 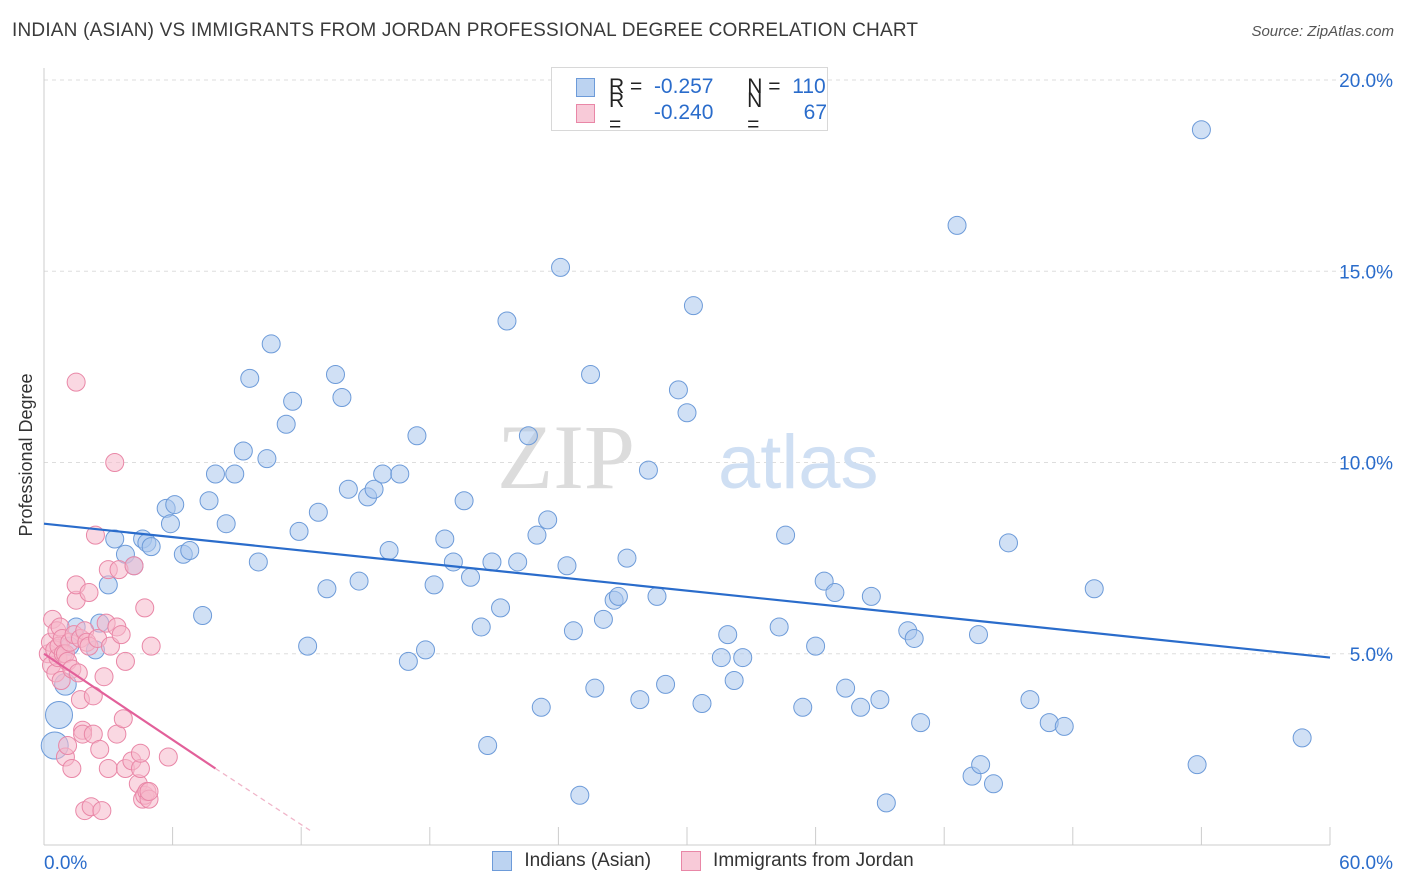 I want to click on y-tick-label: 10.0%, so click(x=1366, y=464).